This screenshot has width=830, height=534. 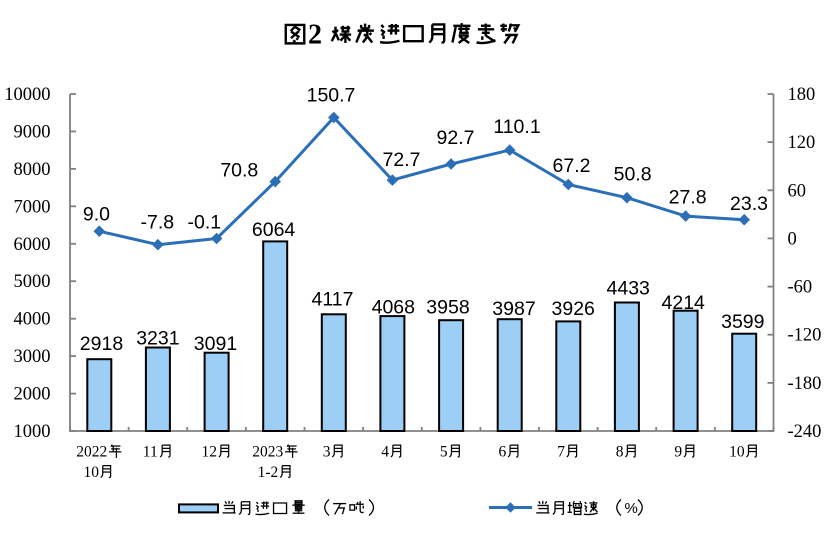 What do you see at coordinates (447, 308) in the screenshot?
I see `svg-text: 3958` at bounding box center [447, 308].